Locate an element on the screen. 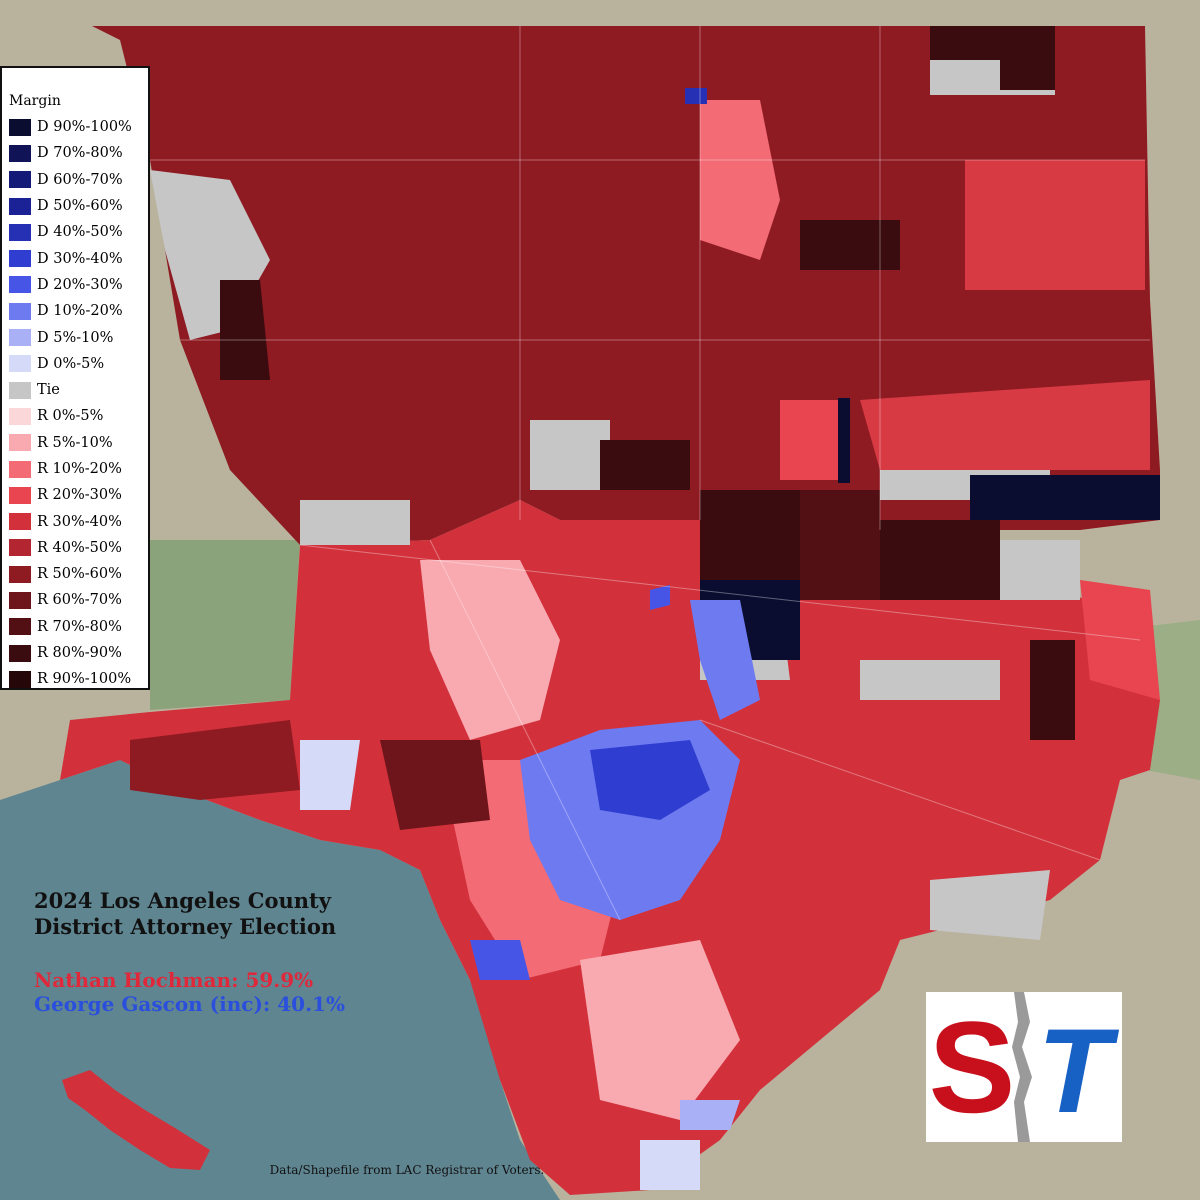 The image size is (1200, 1200). legend-item: R 70%-80% is located at coordinates (78, 627).